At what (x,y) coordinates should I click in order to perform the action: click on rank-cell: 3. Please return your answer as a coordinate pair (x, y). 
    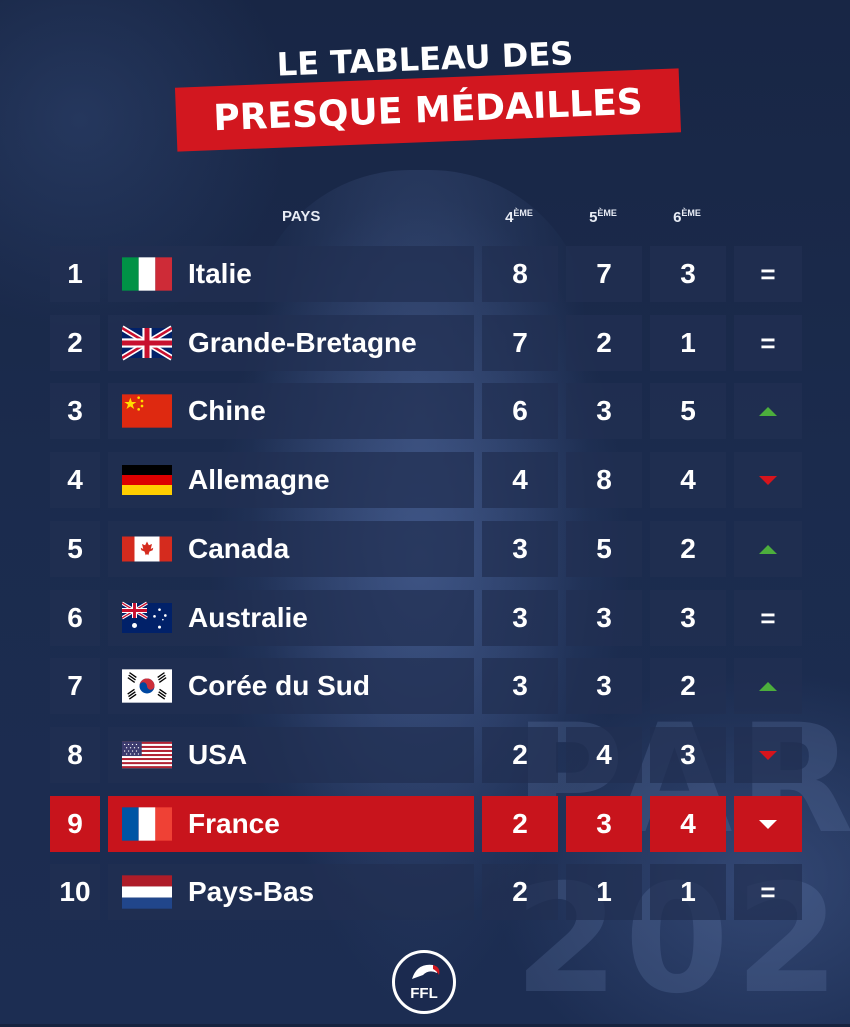
    Looking at the image, I should click on (75, 411).